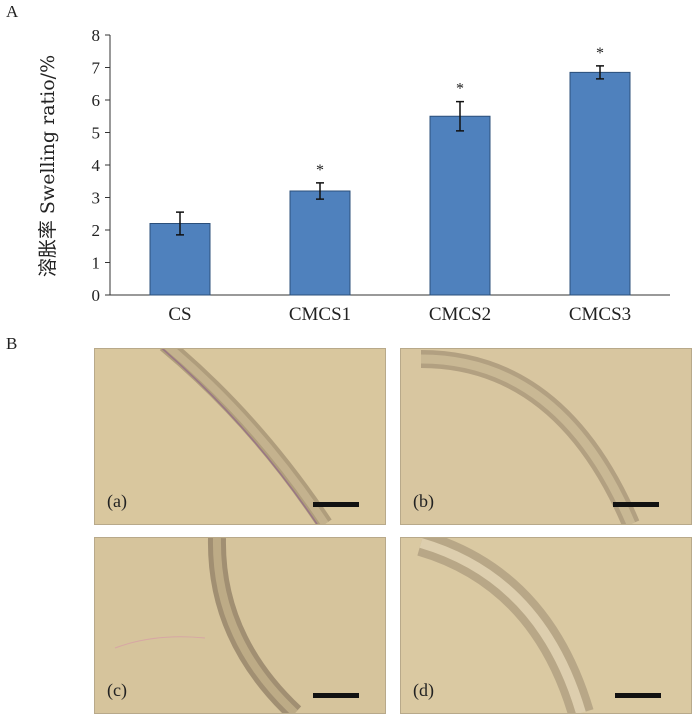 This screenshot has height=723, width=700. What do you see at coordinates (96, 165) in the screenshot?
I see `y-tick-label: 4` at bounding box center [96, 165].